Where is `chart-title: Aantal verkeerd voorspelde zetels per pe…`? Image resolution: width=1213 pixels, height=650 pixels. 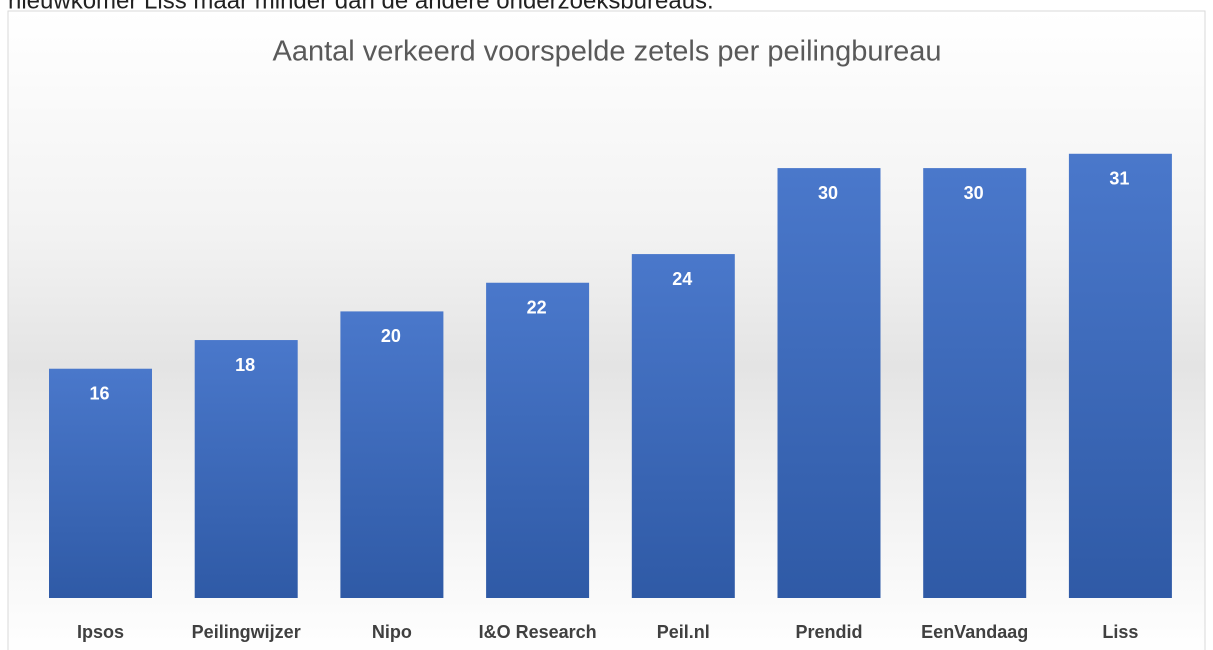 chart-title: Aantal verkeerd voorspelde zetels per pe… is located at coordinates (606, 52).